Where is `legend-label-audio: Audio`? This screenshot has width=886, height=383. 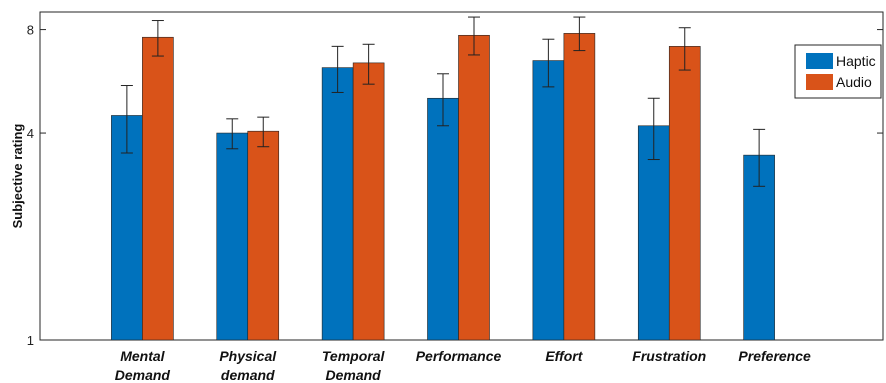 legend-label-audio: Audio is located at coordinates (854, 82).